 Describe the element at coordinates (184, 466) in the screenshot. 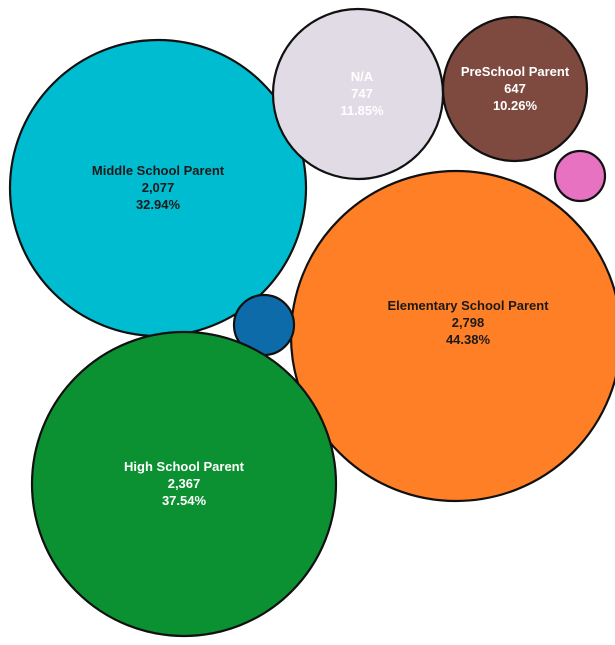

I see `bubble-label-6: High School Parent` at that location.